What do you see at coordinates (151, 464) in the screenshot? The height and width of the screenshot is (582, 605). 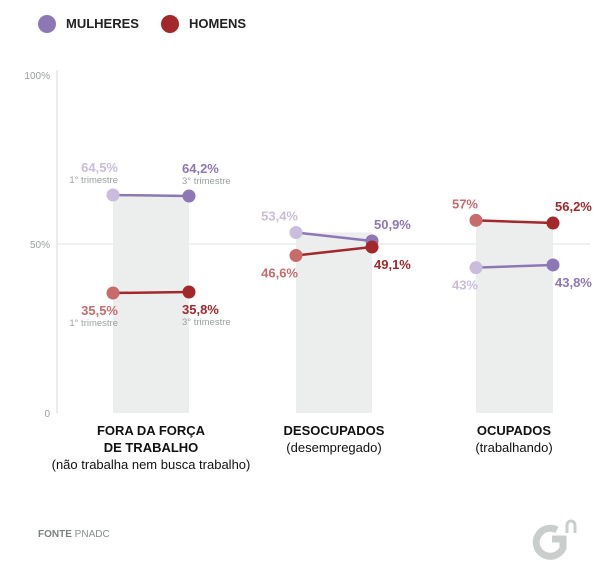 I see `category-subtitle: (não trabalha nem busca trabalho)` at bounding box center [151, 464].